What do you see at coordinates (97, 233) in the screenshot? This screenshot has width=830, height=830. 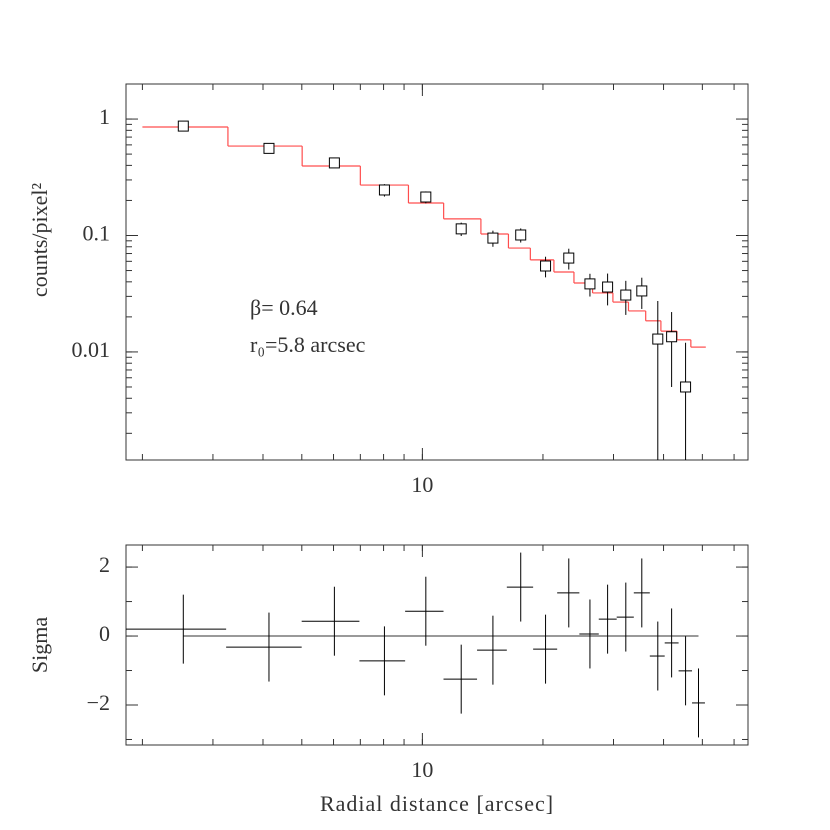 I see `y-tick-label: 0.1` at bounding box center [97, 233].